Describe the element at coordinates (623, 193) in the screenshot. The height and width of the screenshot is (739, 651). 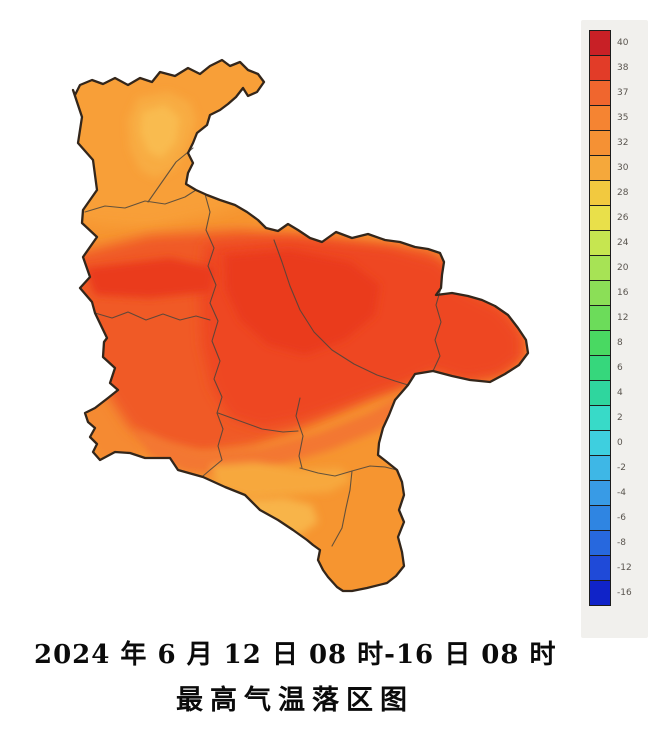
I see `legend-label: 28` at that location.